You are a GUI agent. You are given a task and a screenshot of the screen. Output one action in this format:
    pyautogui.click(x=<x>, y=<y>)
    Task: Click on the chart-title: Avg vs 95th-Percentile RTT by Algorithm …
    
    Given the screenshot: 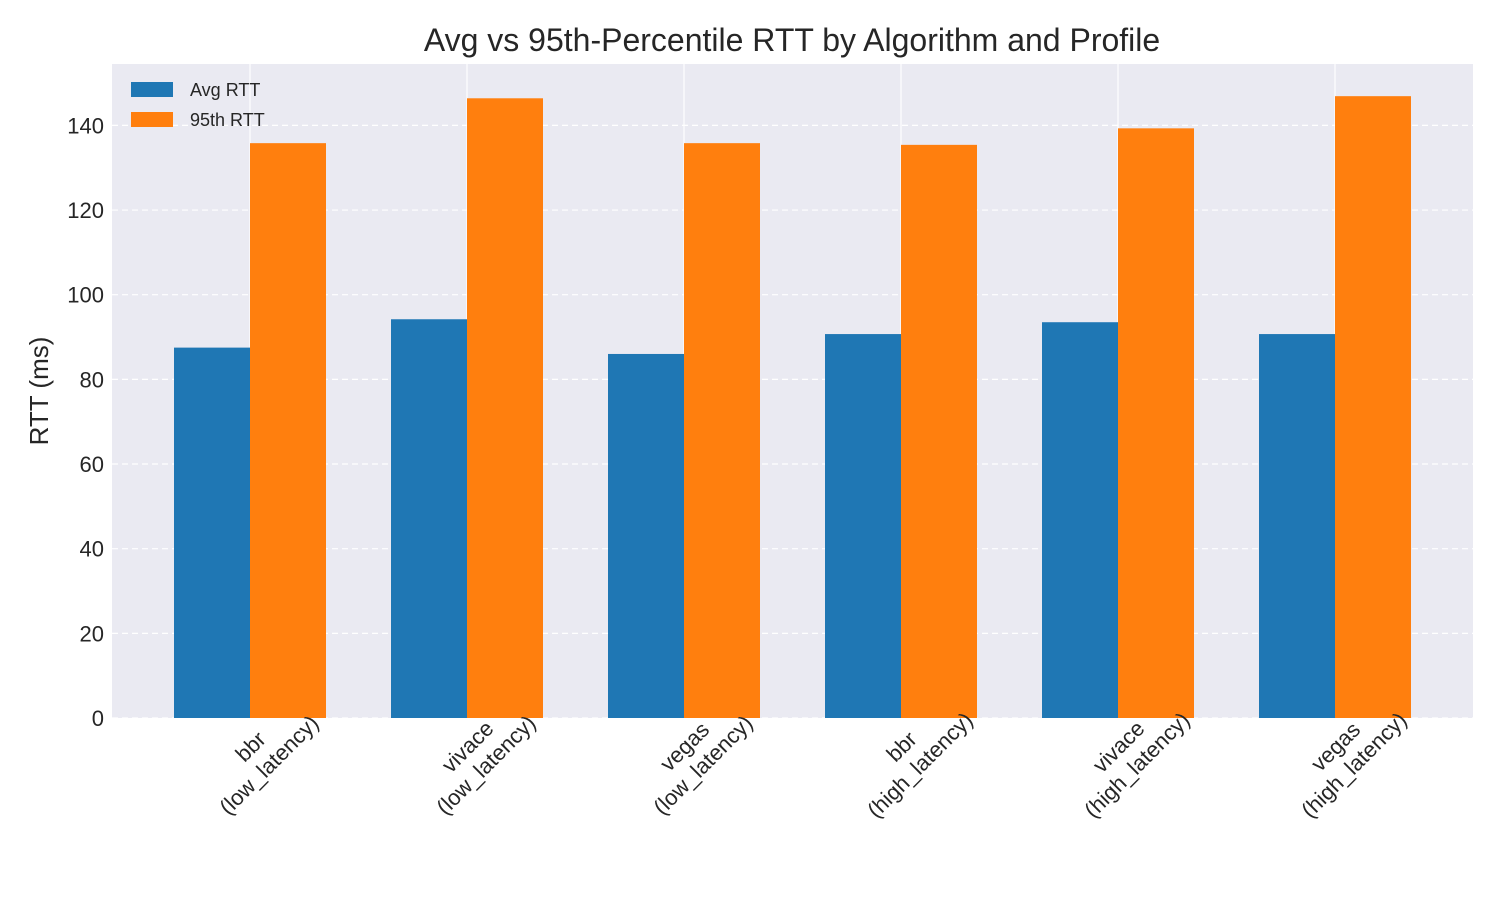 What is the action you would take?
    pyautogui.click(x=792, y=40)
    